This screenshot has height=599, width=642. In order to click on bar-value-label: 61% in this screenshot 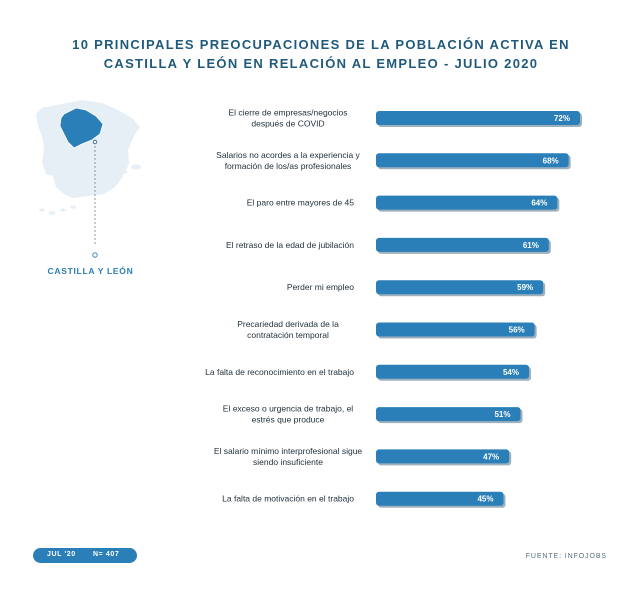, I will do `click(531, 245)`.